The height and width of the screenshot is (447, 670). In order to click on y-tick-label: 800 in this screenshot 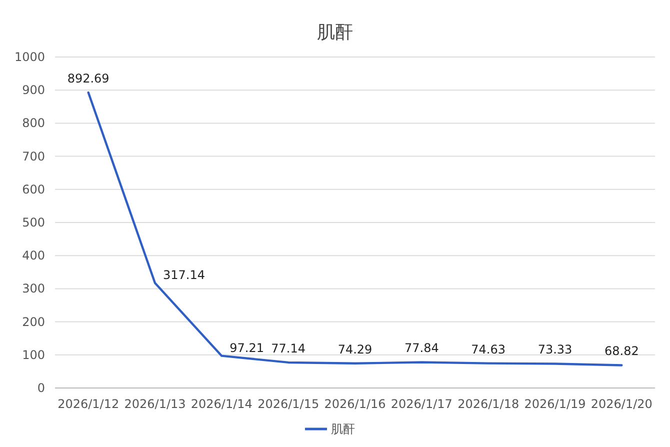, I will do `click(33, 123)`.